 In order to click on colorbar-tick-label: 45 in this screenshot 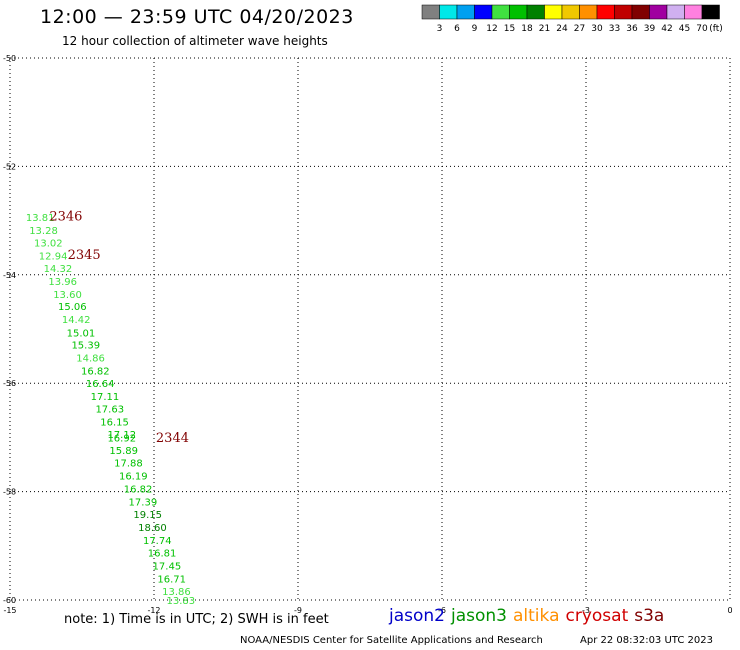, I will do `click(684, 29)`.